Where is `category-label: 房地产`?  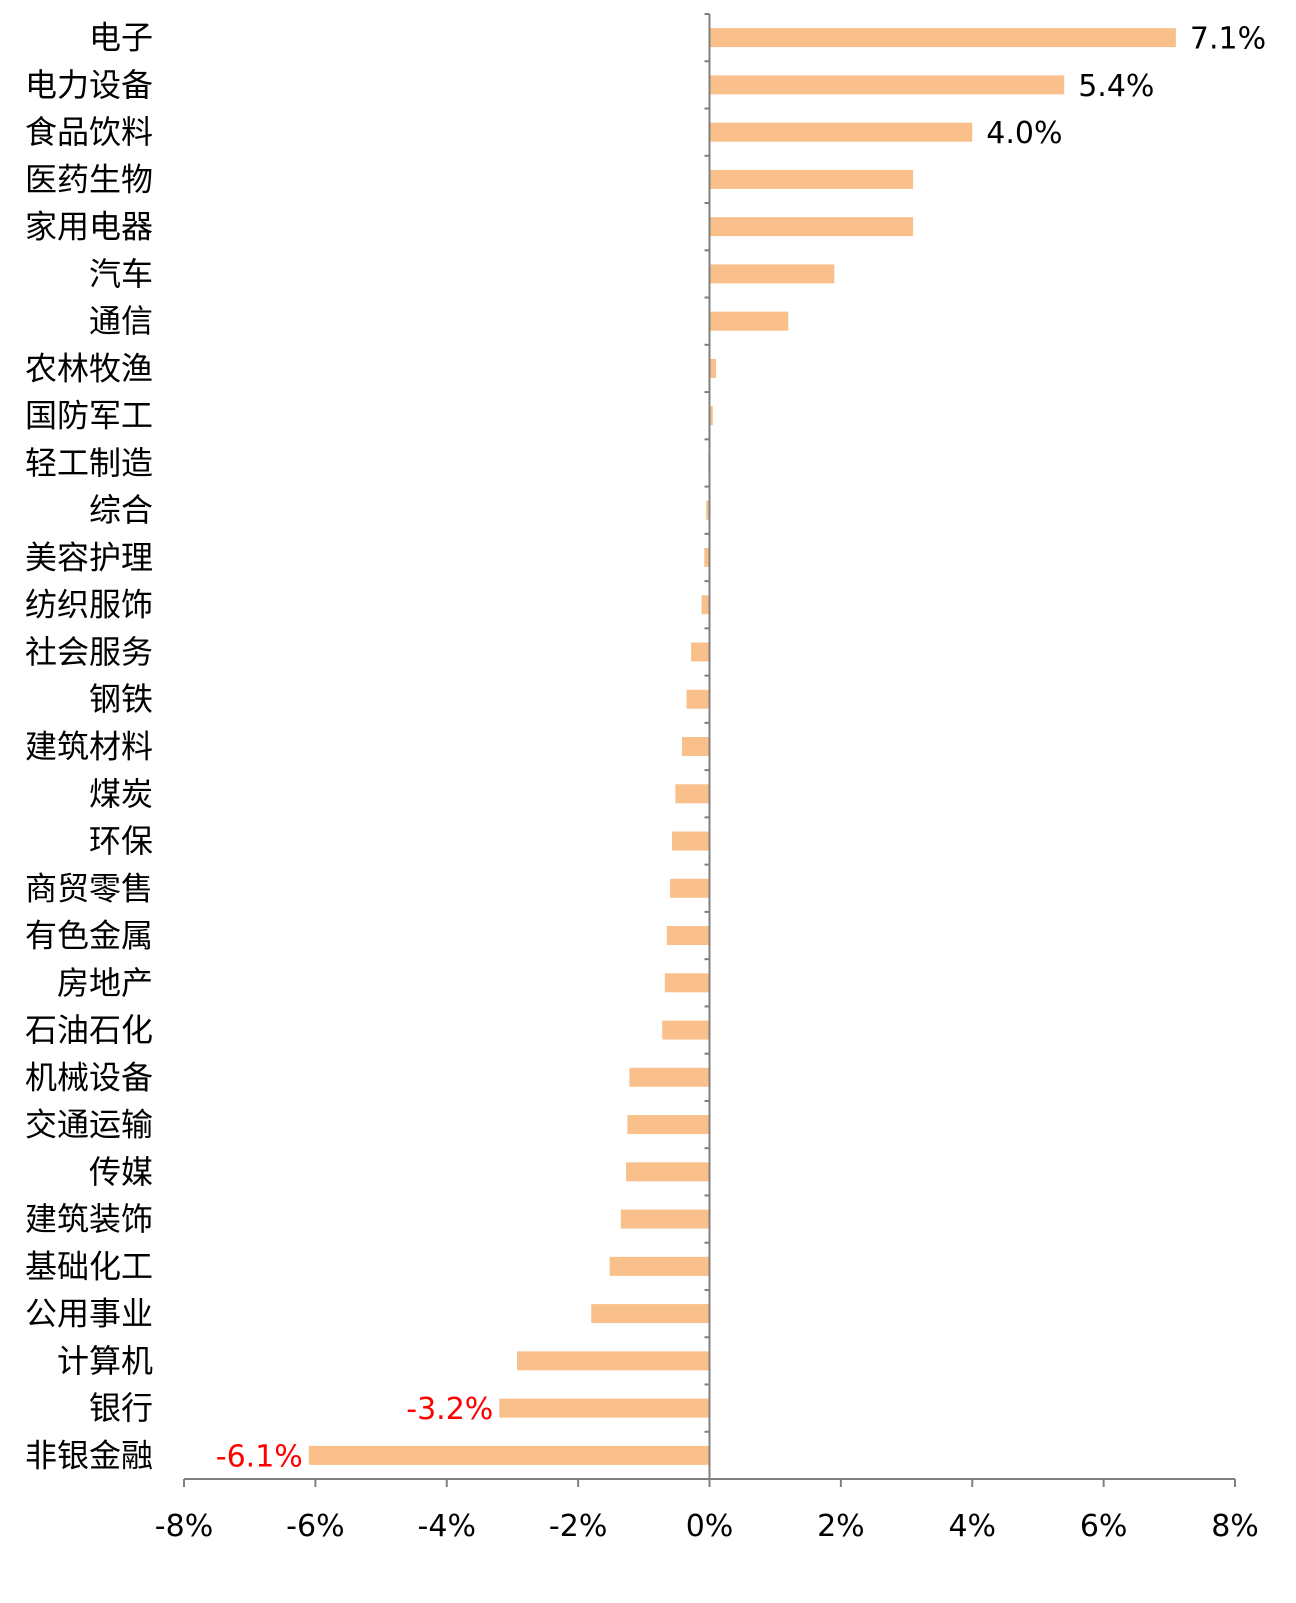 category-label: 房地产 is located at coordinates (105, 983).